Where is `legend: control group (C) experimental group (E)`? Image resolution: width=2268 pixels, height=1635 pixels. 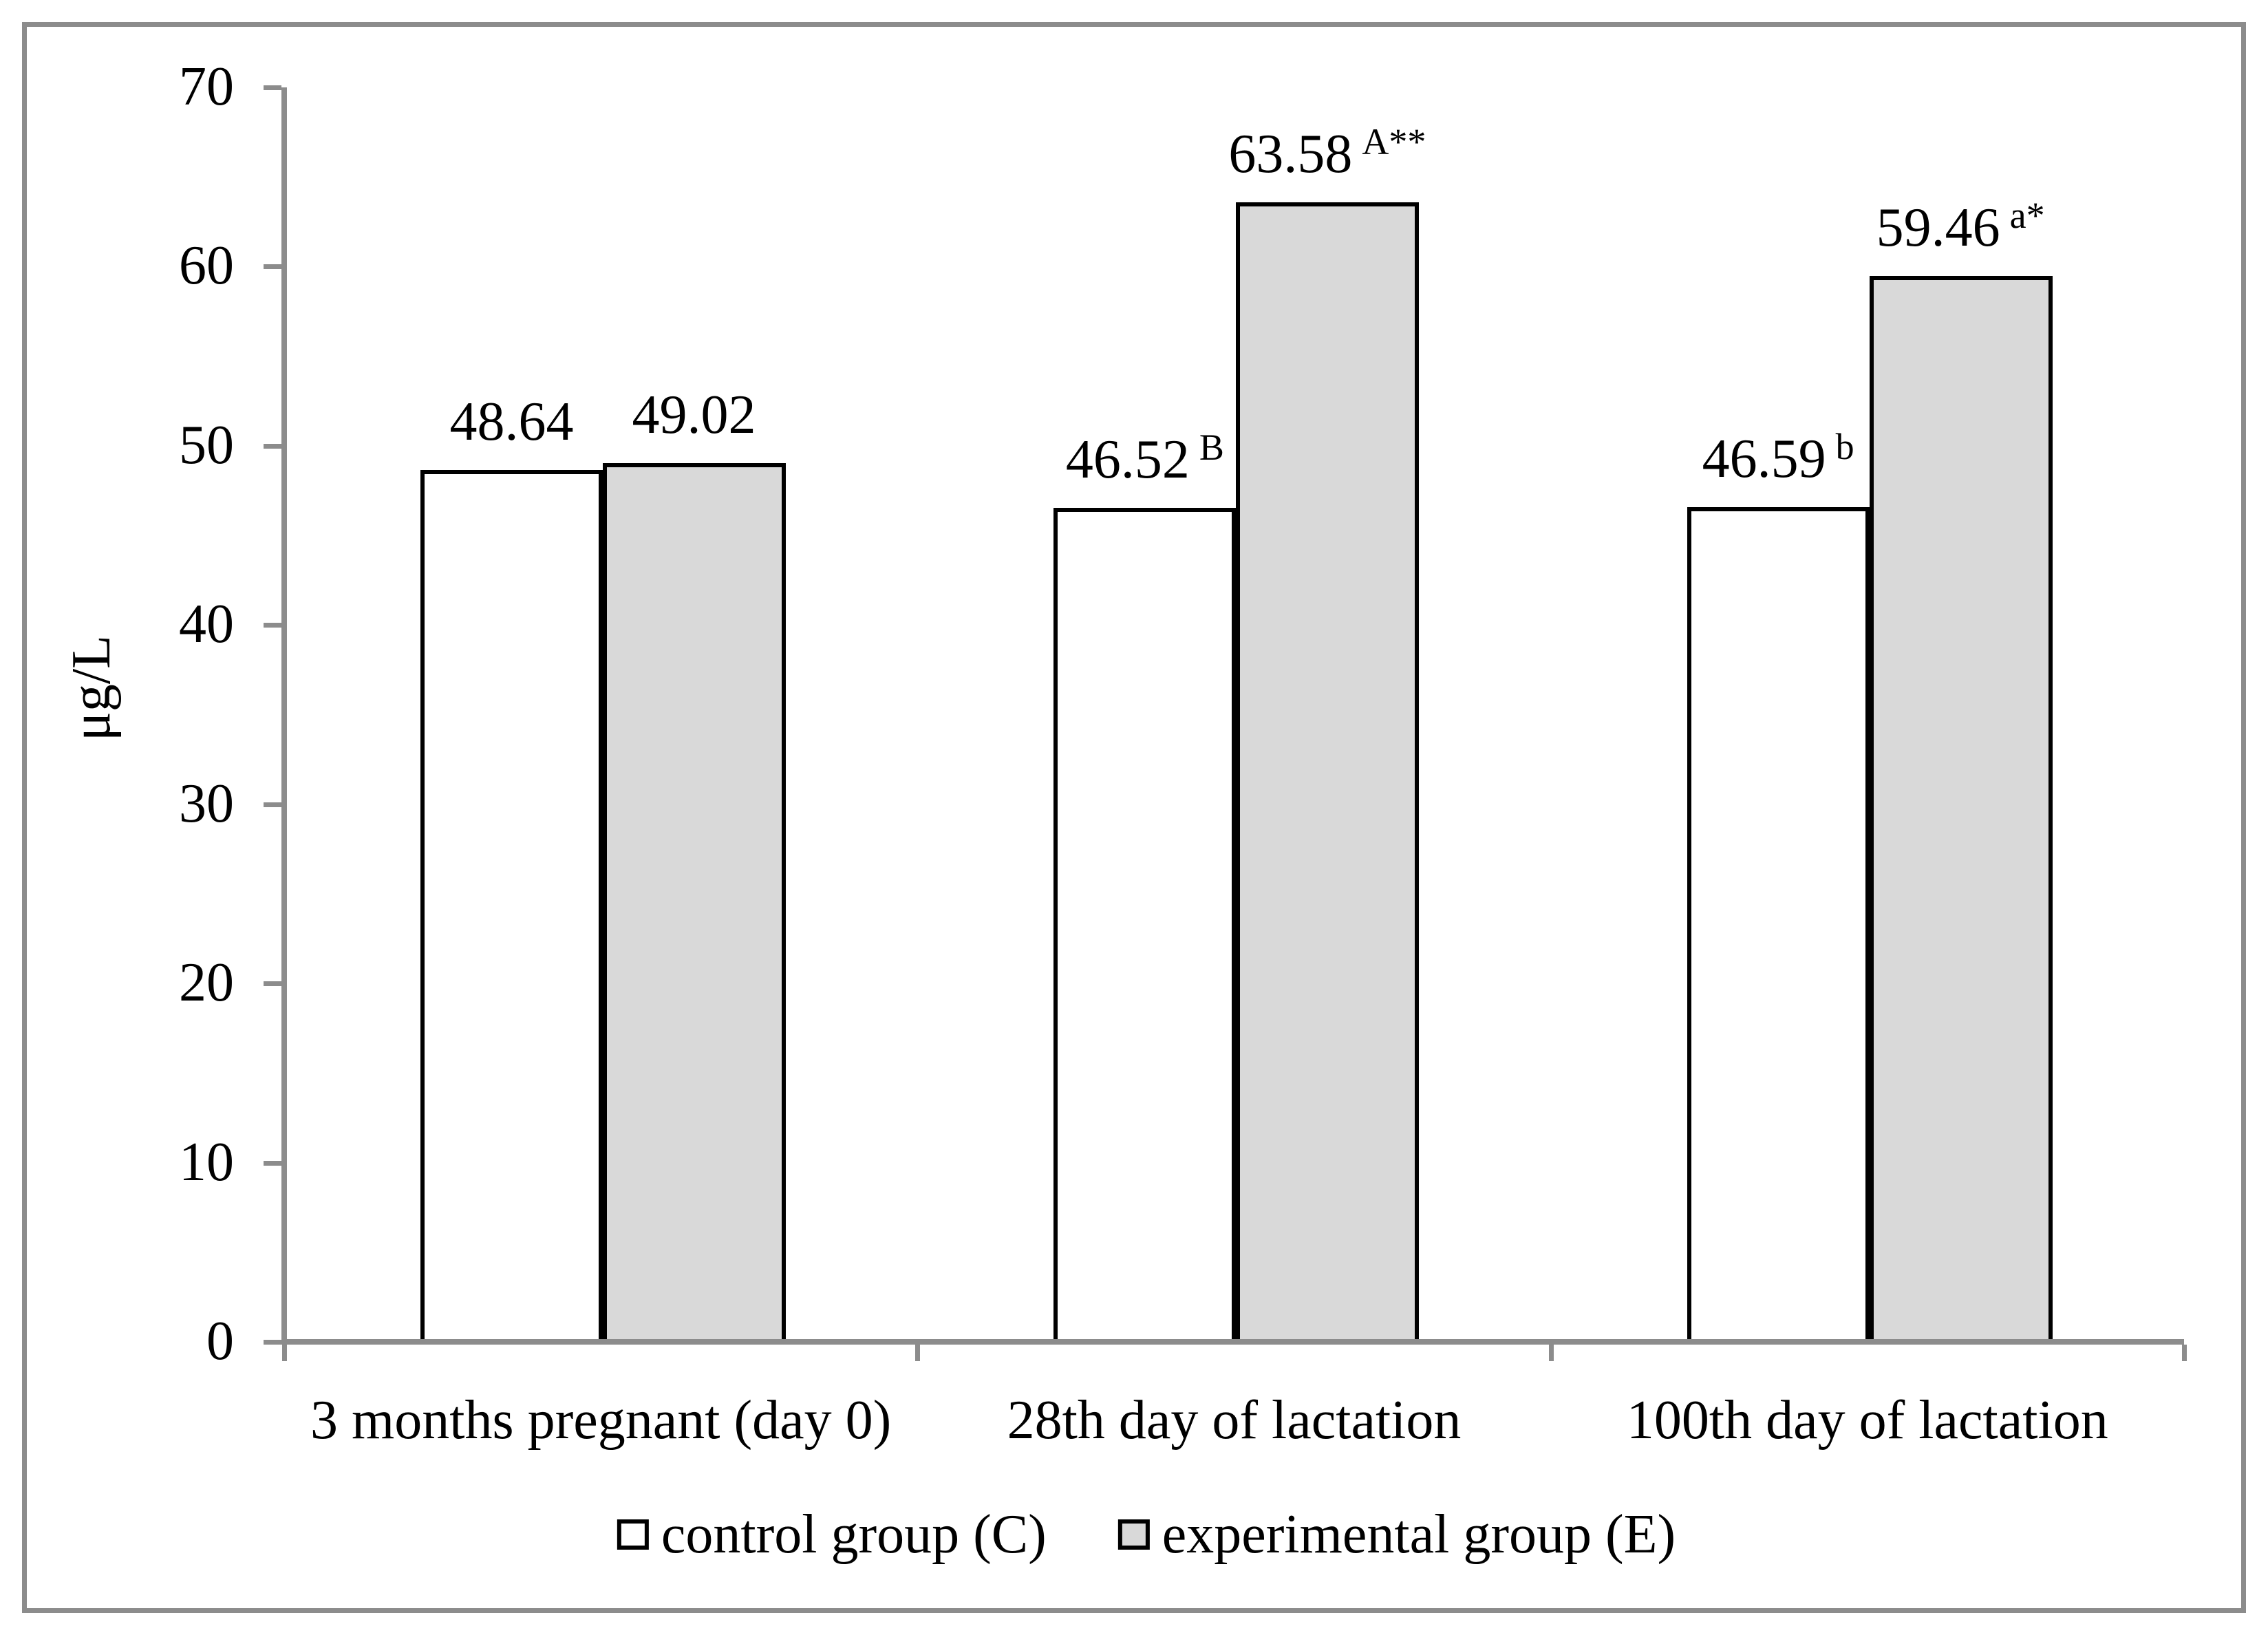
legend: control group (C) experimental group (E) is located at coordinates (1146, 1535).